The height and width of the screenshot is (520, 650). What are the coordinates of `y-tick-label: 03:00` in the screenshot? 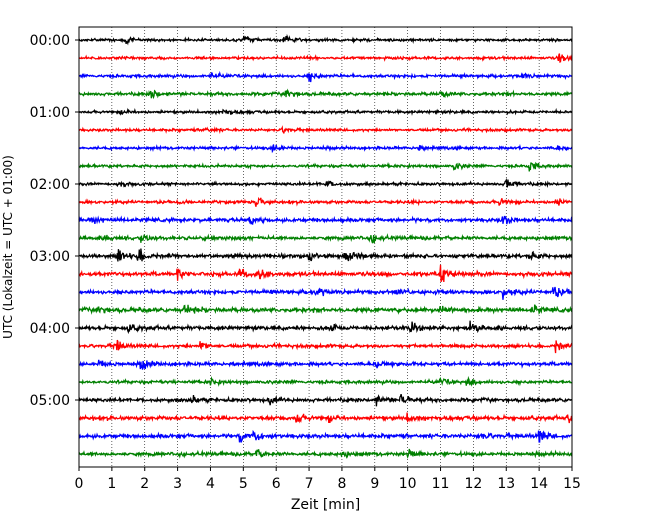 It's located at (50, 257).